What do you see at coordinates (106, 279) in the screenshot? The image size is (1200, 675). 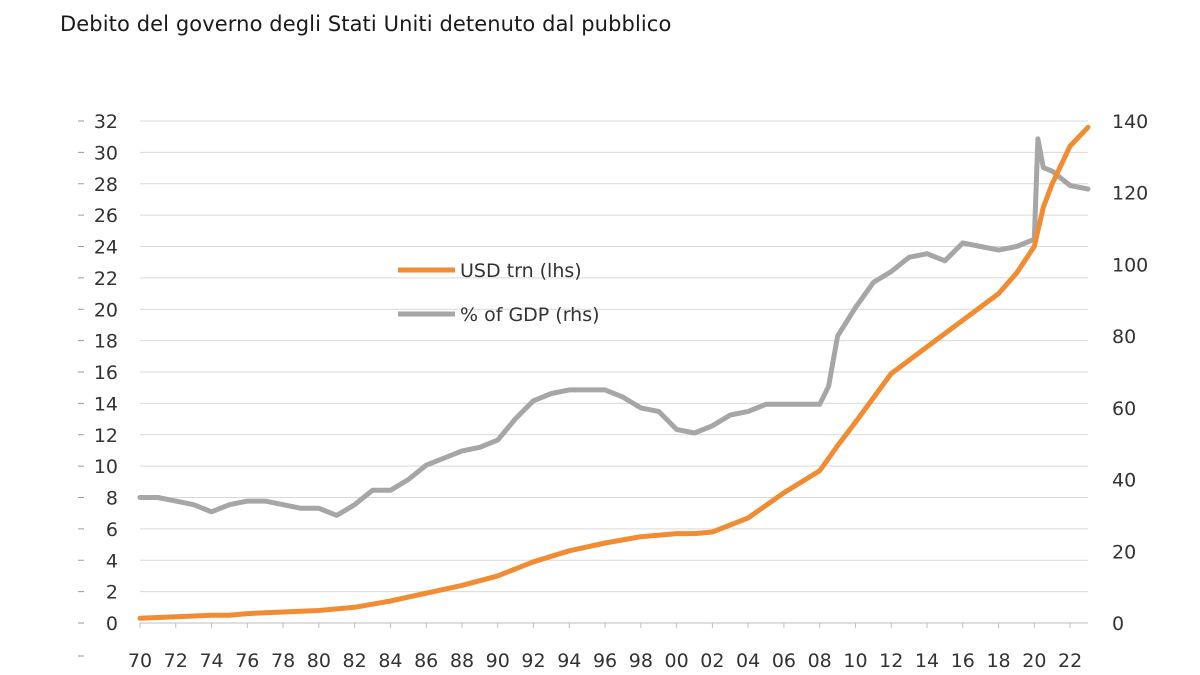 I see `left-tick-label: 22` at bounding box center [106, 279].